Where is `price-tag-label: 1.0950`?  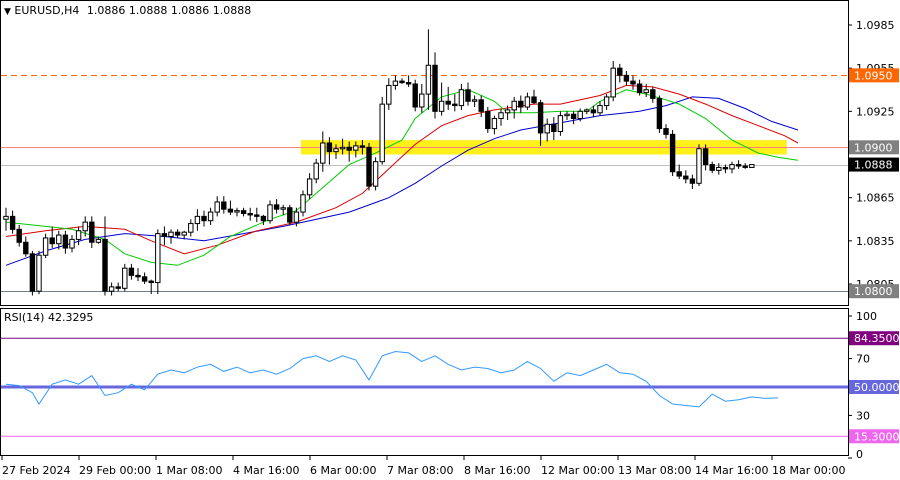
price-tag-label: 1.0950 is located at coordinates (873, 75).